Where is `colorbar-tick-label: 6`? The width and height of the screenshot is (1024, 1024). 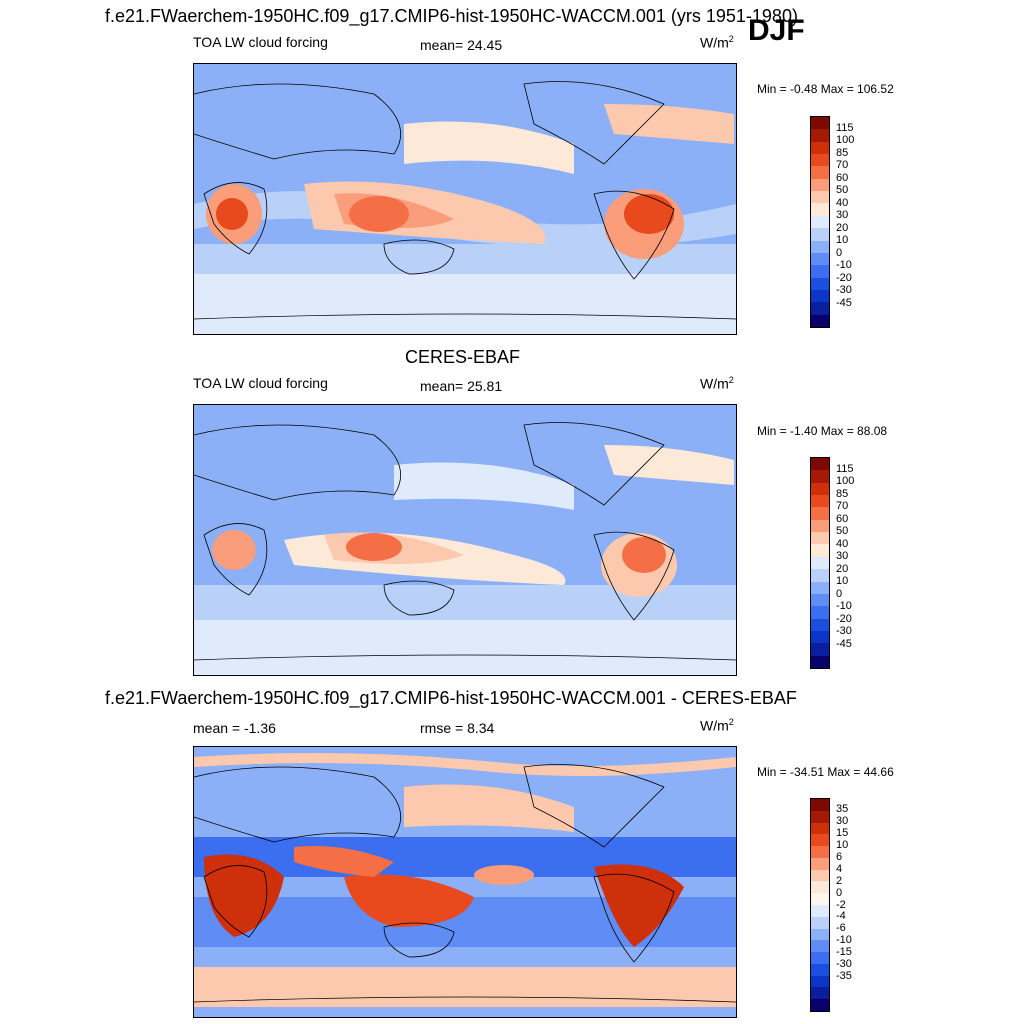
colorbar-tick-label: 6 is located at coordinates (839, 856).